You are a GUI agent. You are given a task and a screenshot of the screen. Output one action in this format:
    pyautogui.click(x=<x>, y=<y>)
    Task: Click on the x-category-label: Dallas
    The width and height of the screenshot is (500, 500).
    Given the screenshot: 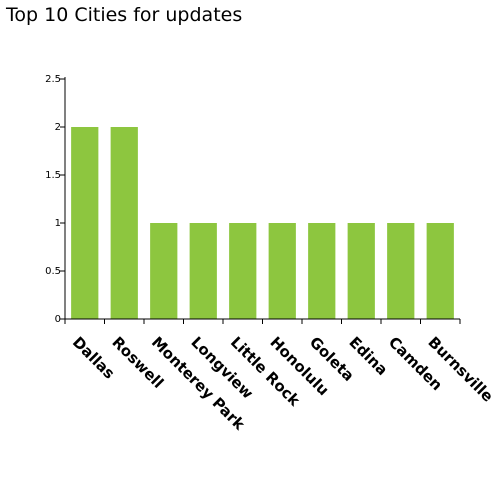 What is the action you would take?
    pyautogui.click(x=93, y=357)
    